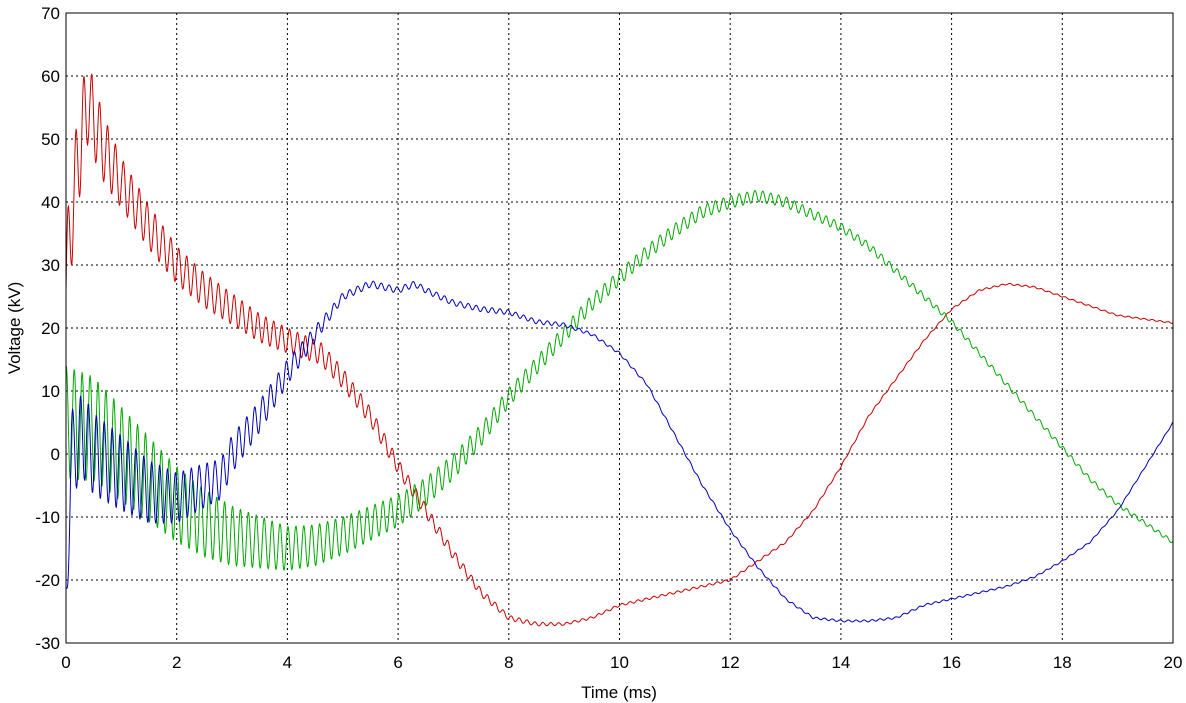 The height and width of the screenshot is (703, 1186). Describe the element at coordinates (287, 662) in the screenshot. I see `x-tick-label: 4` at that location.